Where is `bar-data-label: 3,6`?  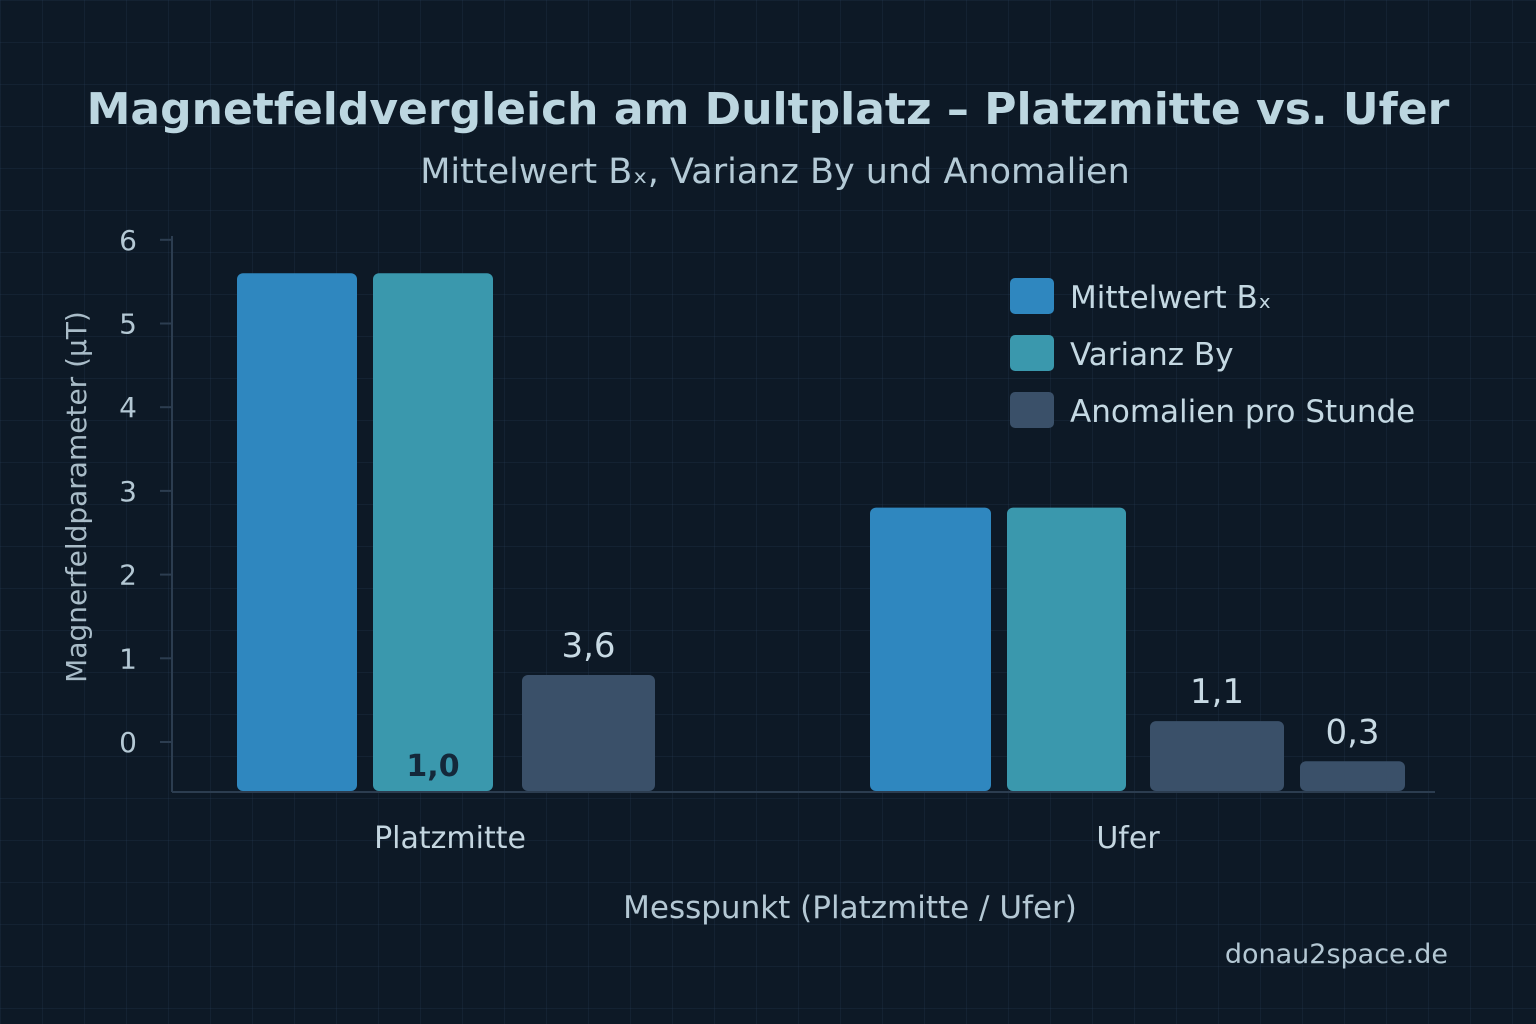
bar-data-label: 3,6 is located at coordinates (588, 646).